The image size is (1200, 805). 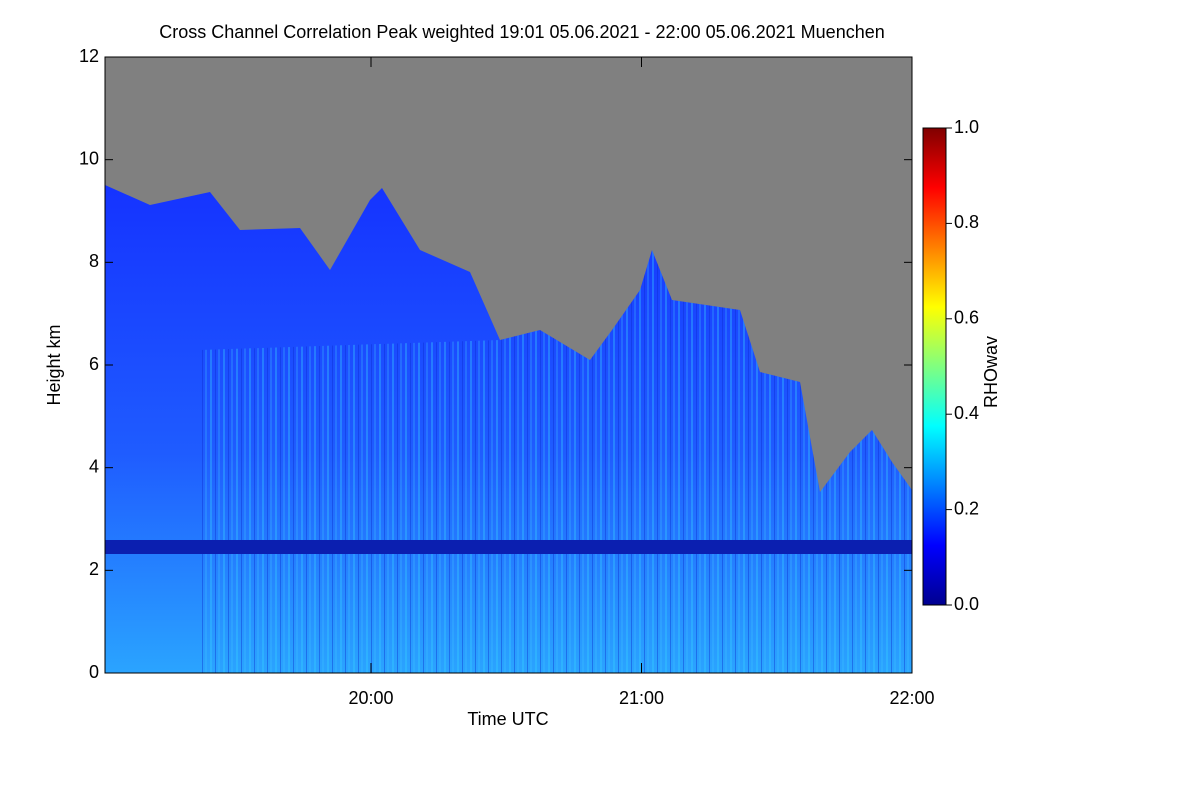 I want to click on colorbar-tick-label: 0.6, so click(x=966, y=318).